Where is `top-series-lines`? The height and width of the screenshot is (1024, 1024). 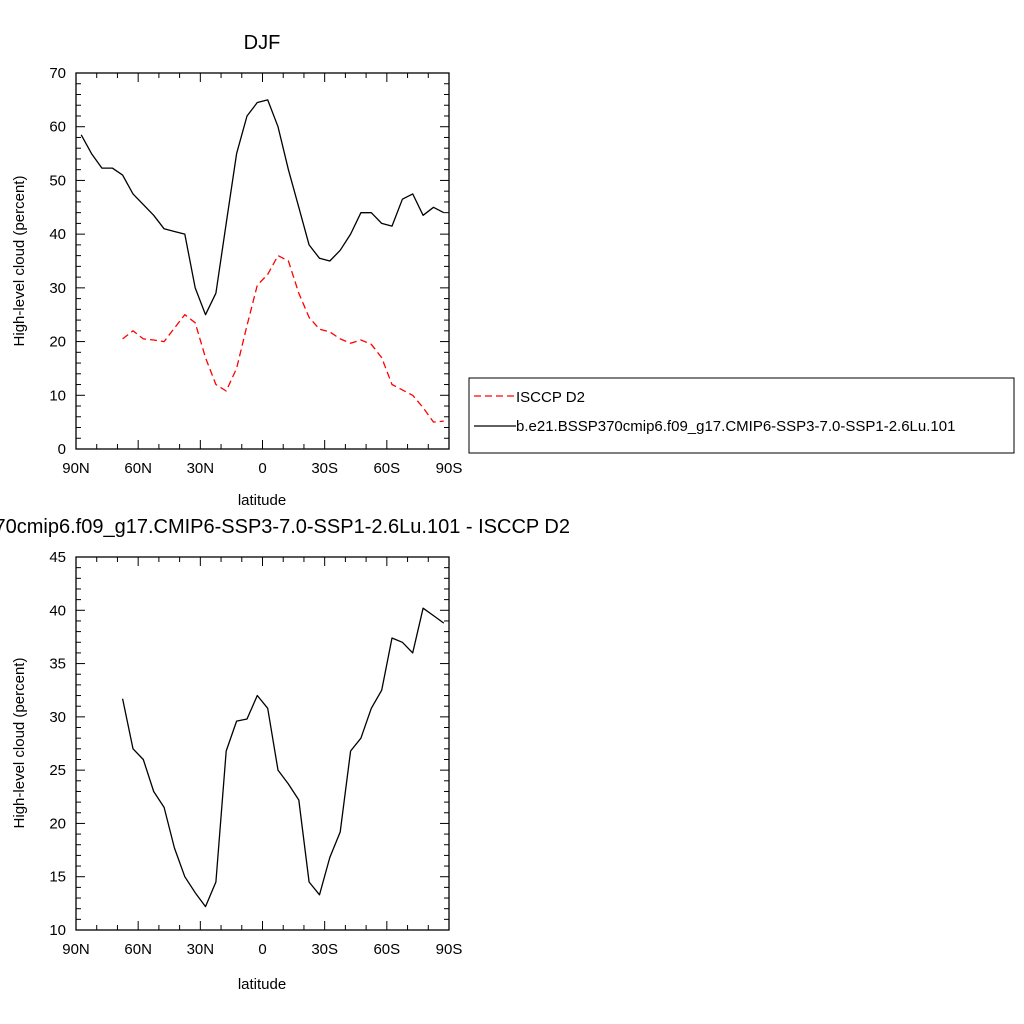
top-series-lines is located at coordinates (262, 261).